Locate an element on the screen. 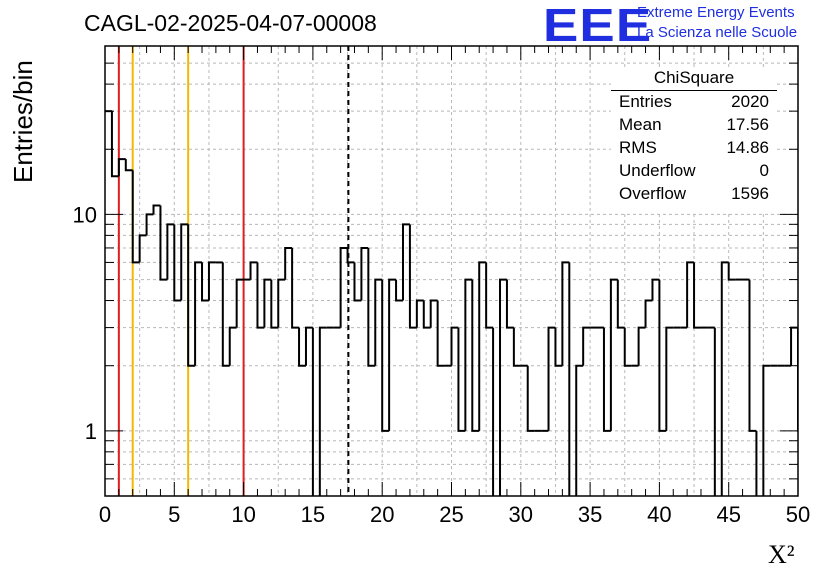 This screenshot has width=836, height=572. chart-title: CAGL-02-2025-04-07-00008 is located at coordinates (230, 23).